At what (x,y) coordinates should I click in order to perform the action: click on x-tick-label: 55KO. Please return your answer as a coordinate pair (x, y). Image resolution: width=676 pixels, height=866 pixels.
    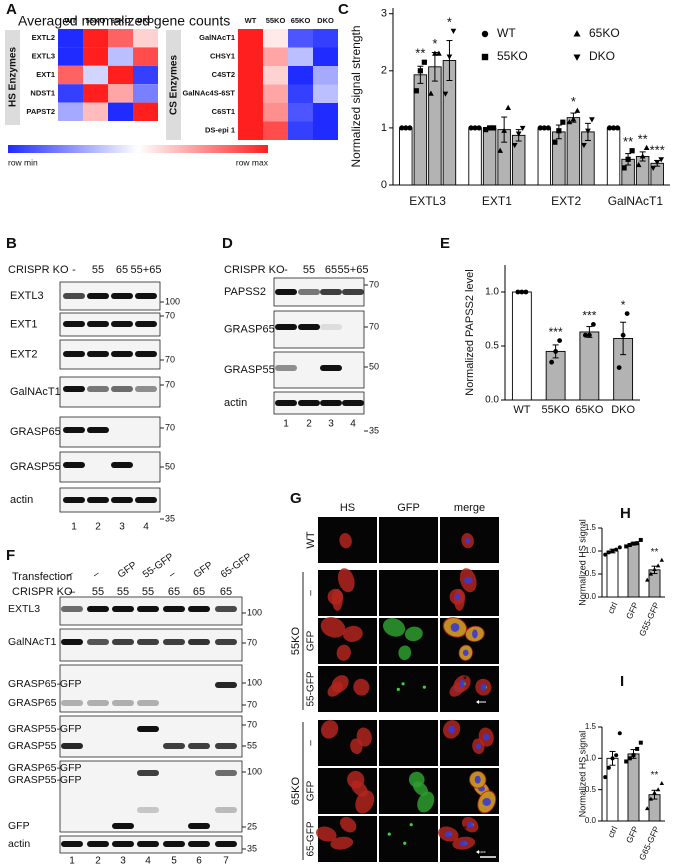
    Looking at the image, I should click on (556, 410).